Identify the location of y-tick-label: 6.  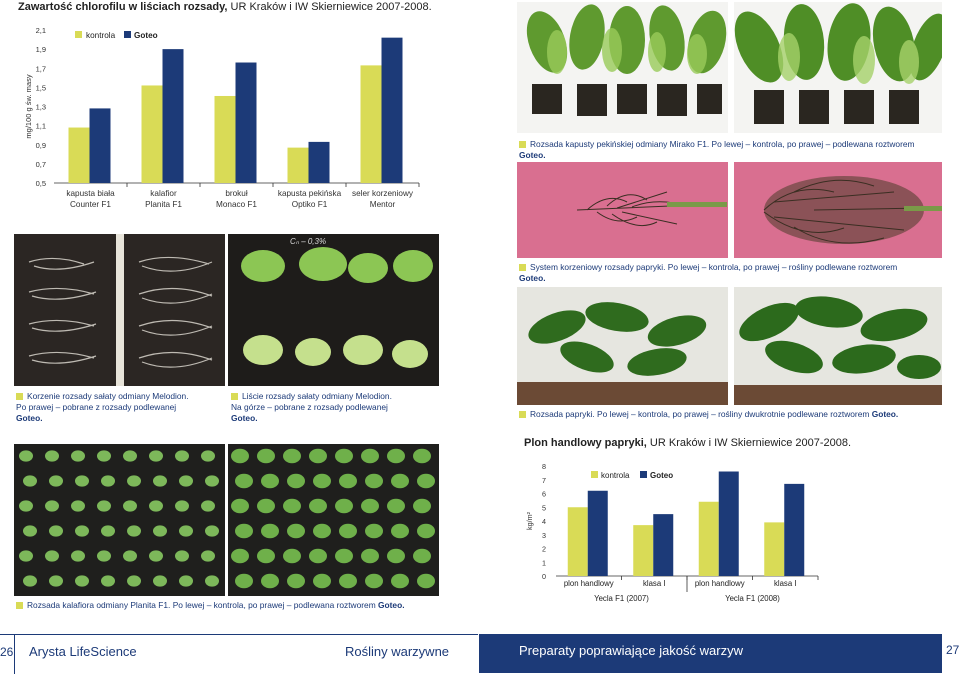
(544, 494).